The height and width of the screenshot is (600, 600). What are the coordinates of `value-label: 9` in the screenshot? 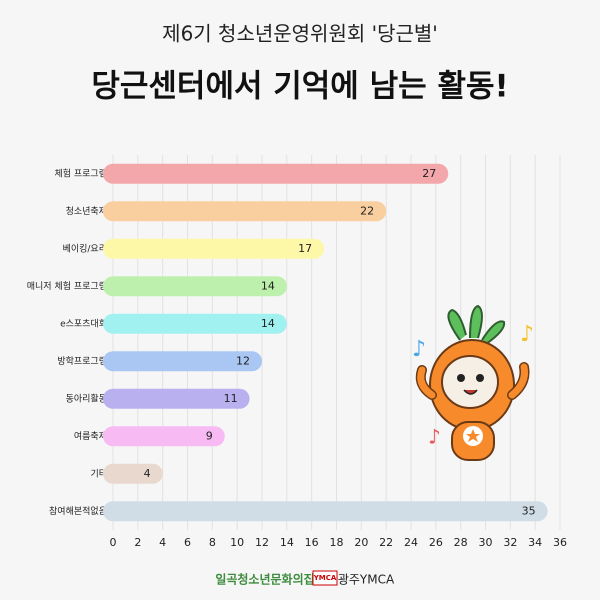 It's located at (209, 435).